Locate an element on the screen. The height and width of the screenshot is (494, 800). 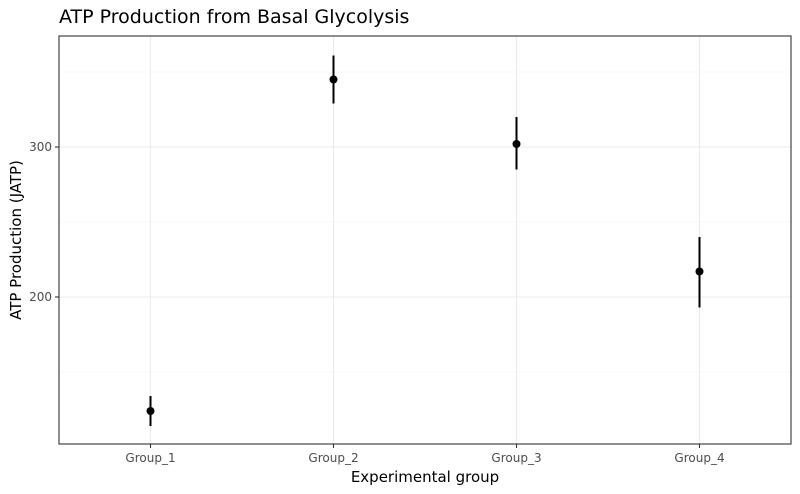
x-tick-label-group_1: Group_1 is located at coordinates (150, 458).